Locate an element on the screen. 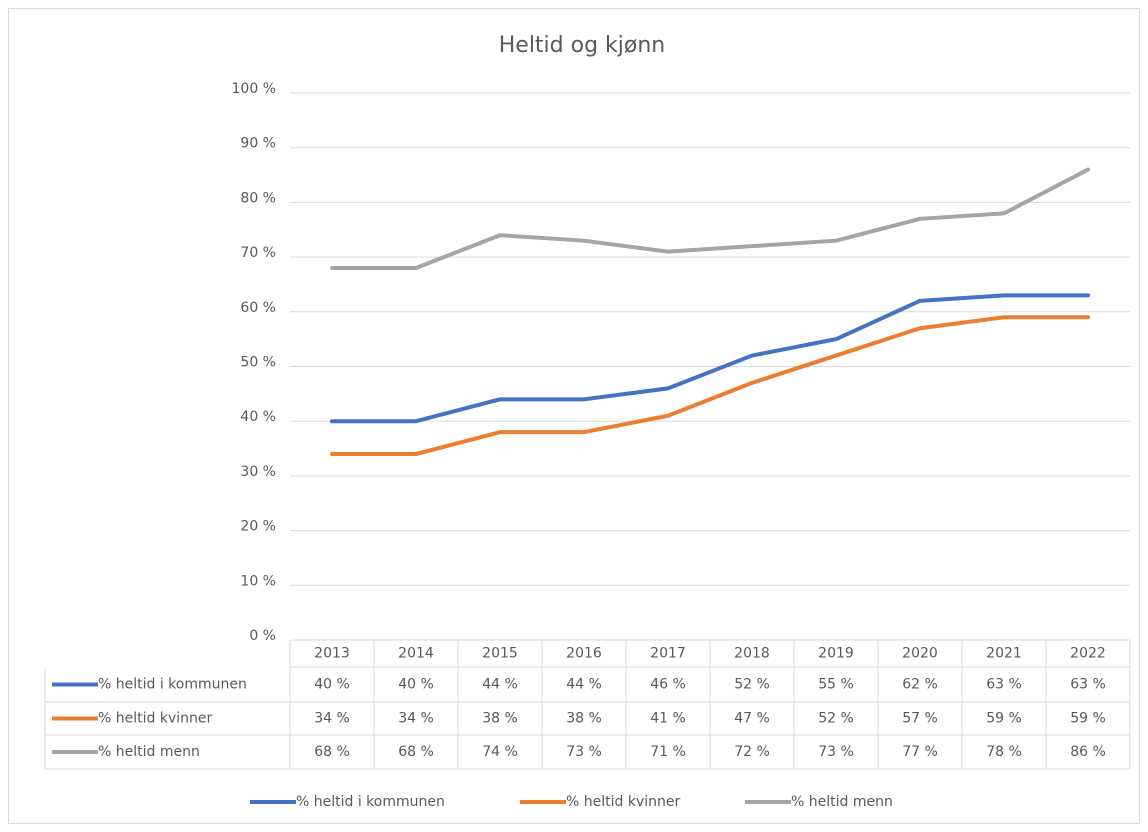 The image size is (1148, 832). table-cell: 86 % is located at coordinates (1088, 752).